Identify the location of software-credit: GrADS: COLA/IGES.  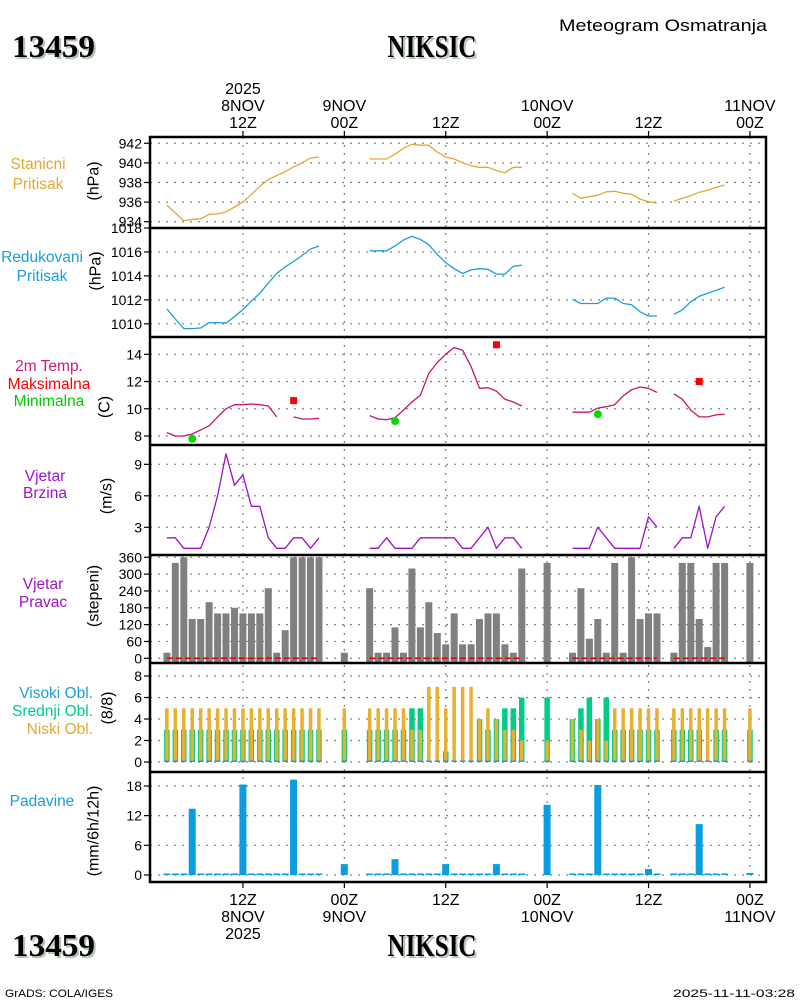
(59, 994).